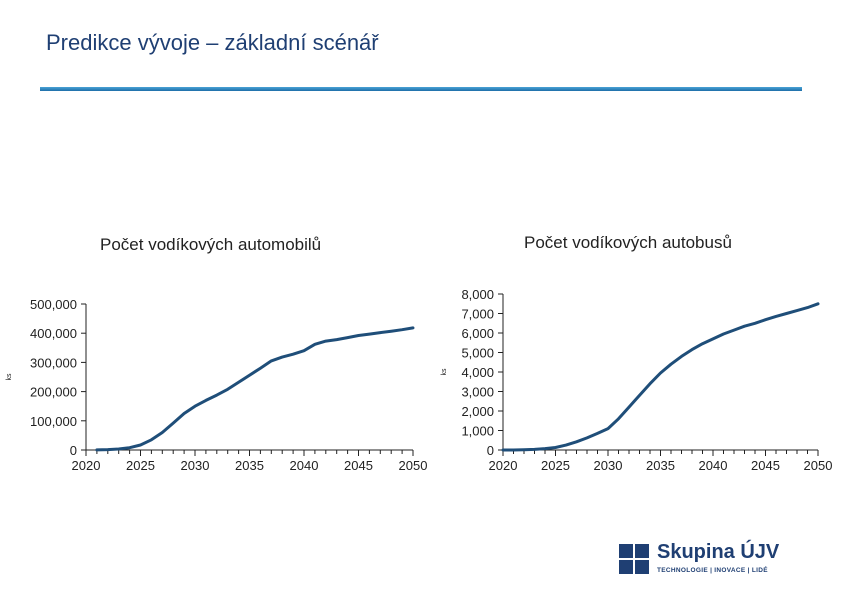  What do you see at coordinates (628, 242) in the screenshot?
I see `chart-title-buses: Počet vodíkových autobusů` at bounding box center [628, 242].